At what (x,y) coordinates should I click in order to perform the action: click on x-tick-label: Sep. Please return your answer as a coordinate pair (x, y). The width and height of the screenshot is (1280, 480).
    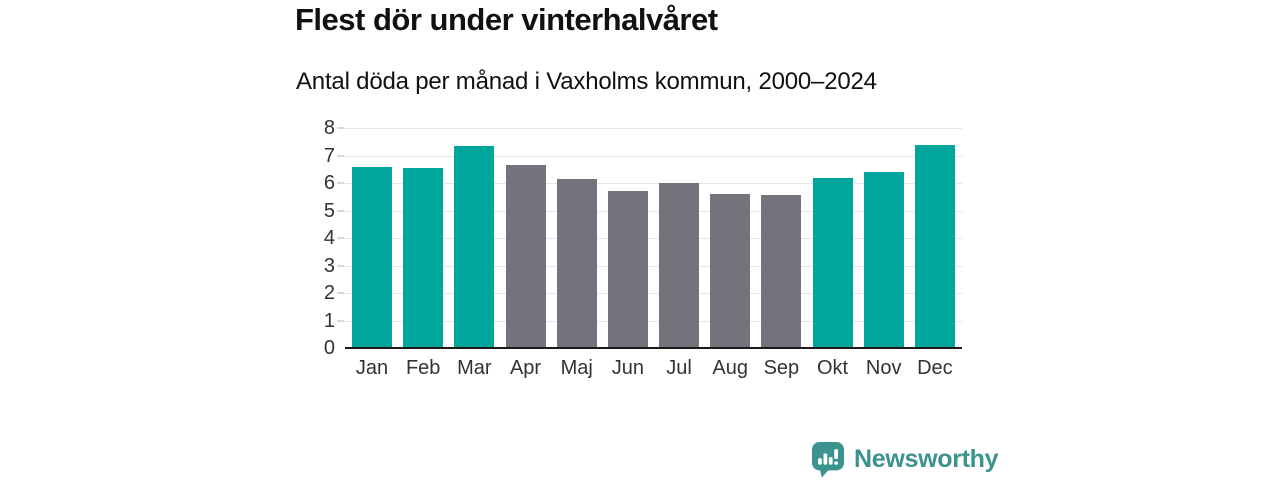
    Looking at the image, I should click on (781, 368).